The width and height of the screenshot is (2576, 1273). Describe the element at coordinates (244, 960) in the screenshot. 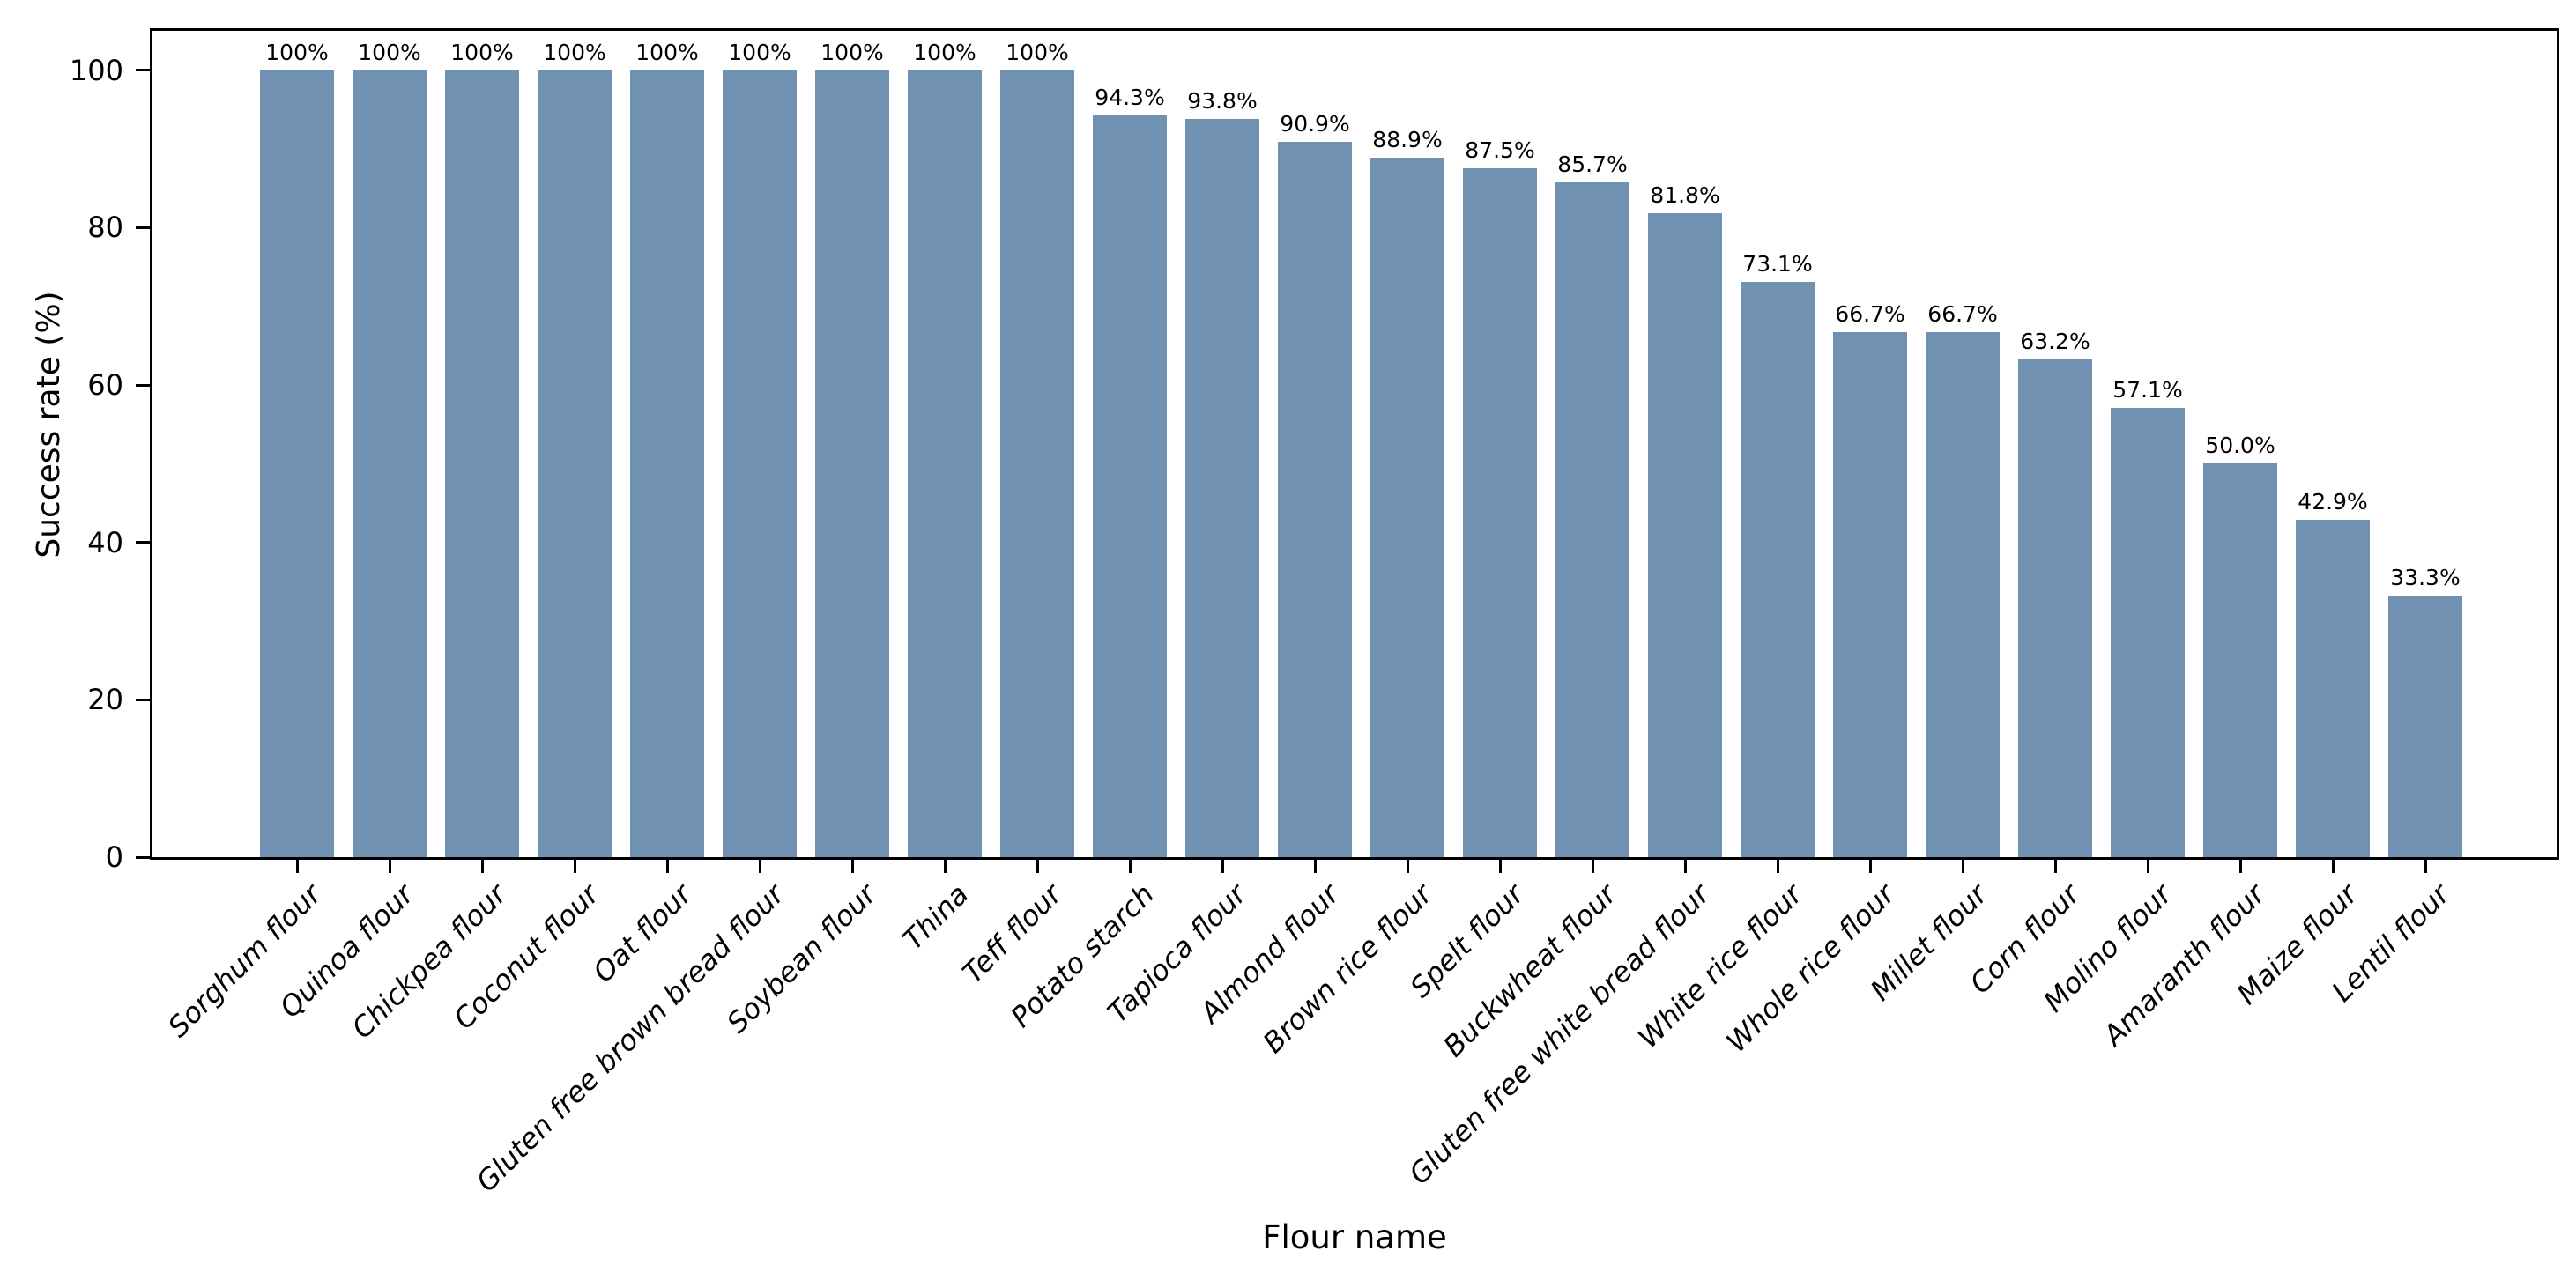

I see `x-tick-label: Sorghum flour` at that location.